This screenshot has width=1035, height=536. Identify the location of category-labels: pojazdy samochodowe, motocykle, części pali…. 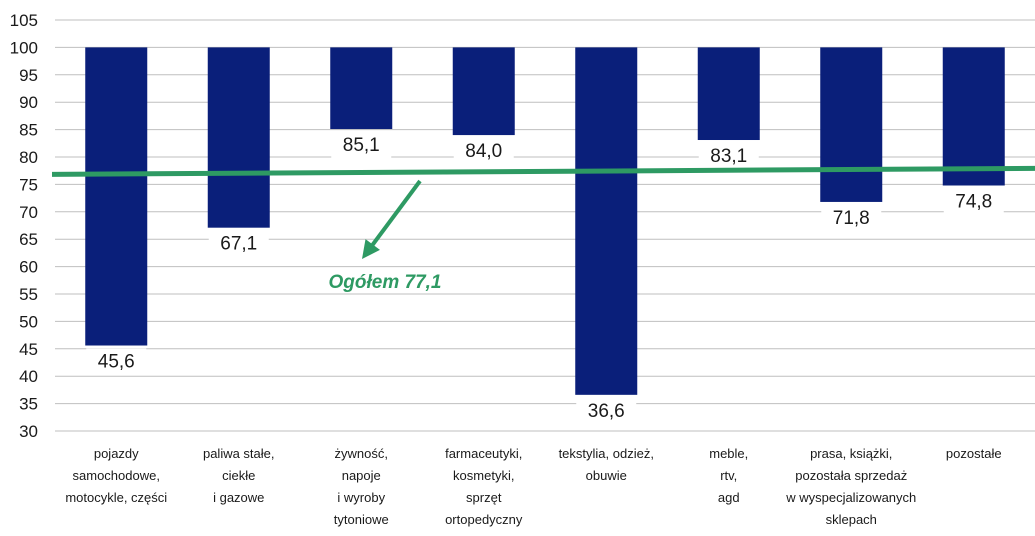
(533, 486).